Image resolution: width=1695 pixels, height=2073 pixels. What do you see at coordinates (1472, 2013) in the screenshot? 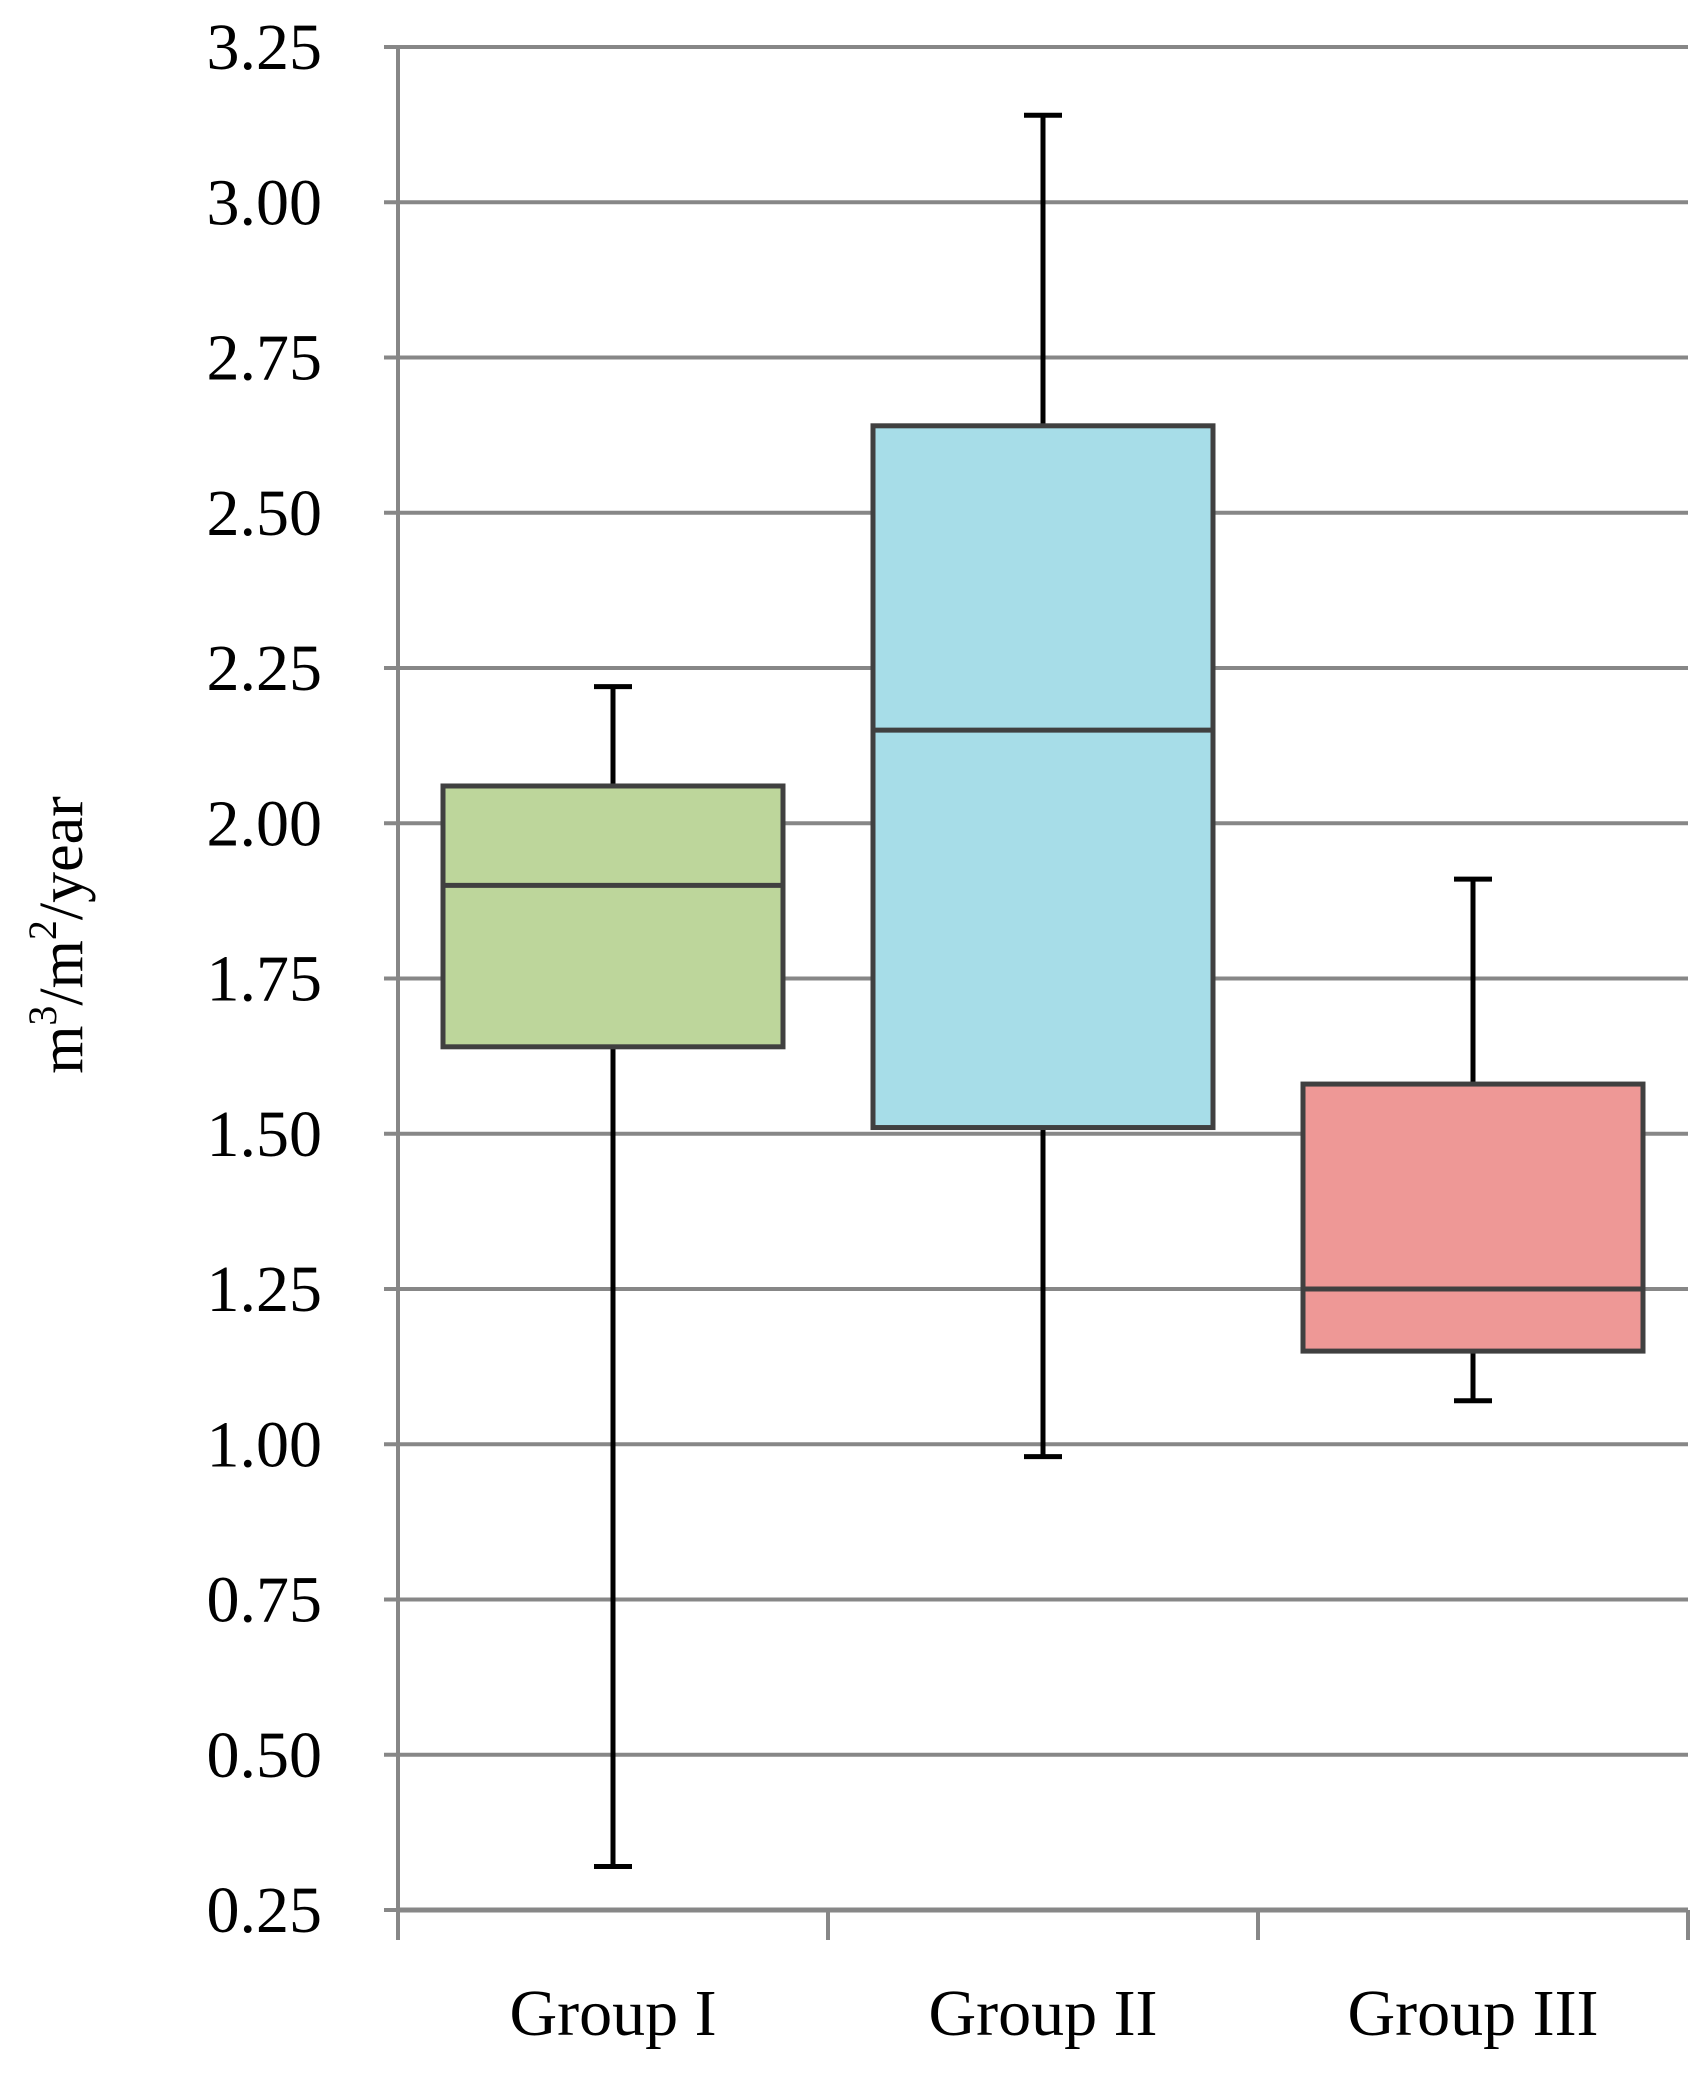
I see `x-tick-label: Group III` at bounding box center [1472, 2013].